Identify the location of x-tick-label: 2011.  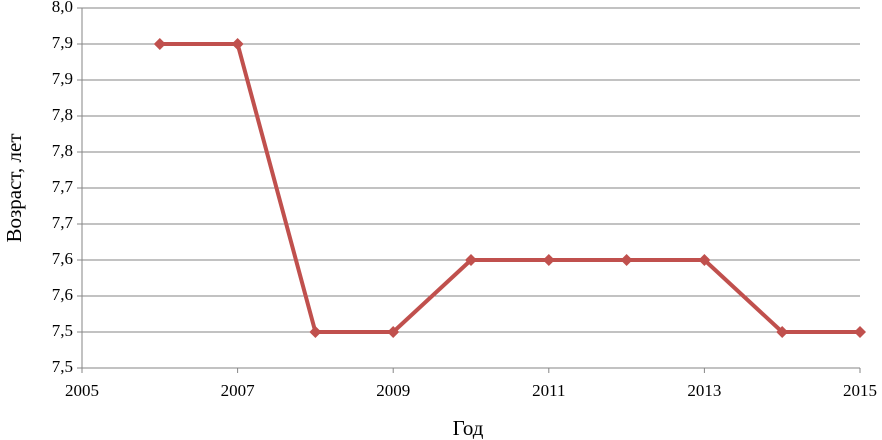
(548, 390).